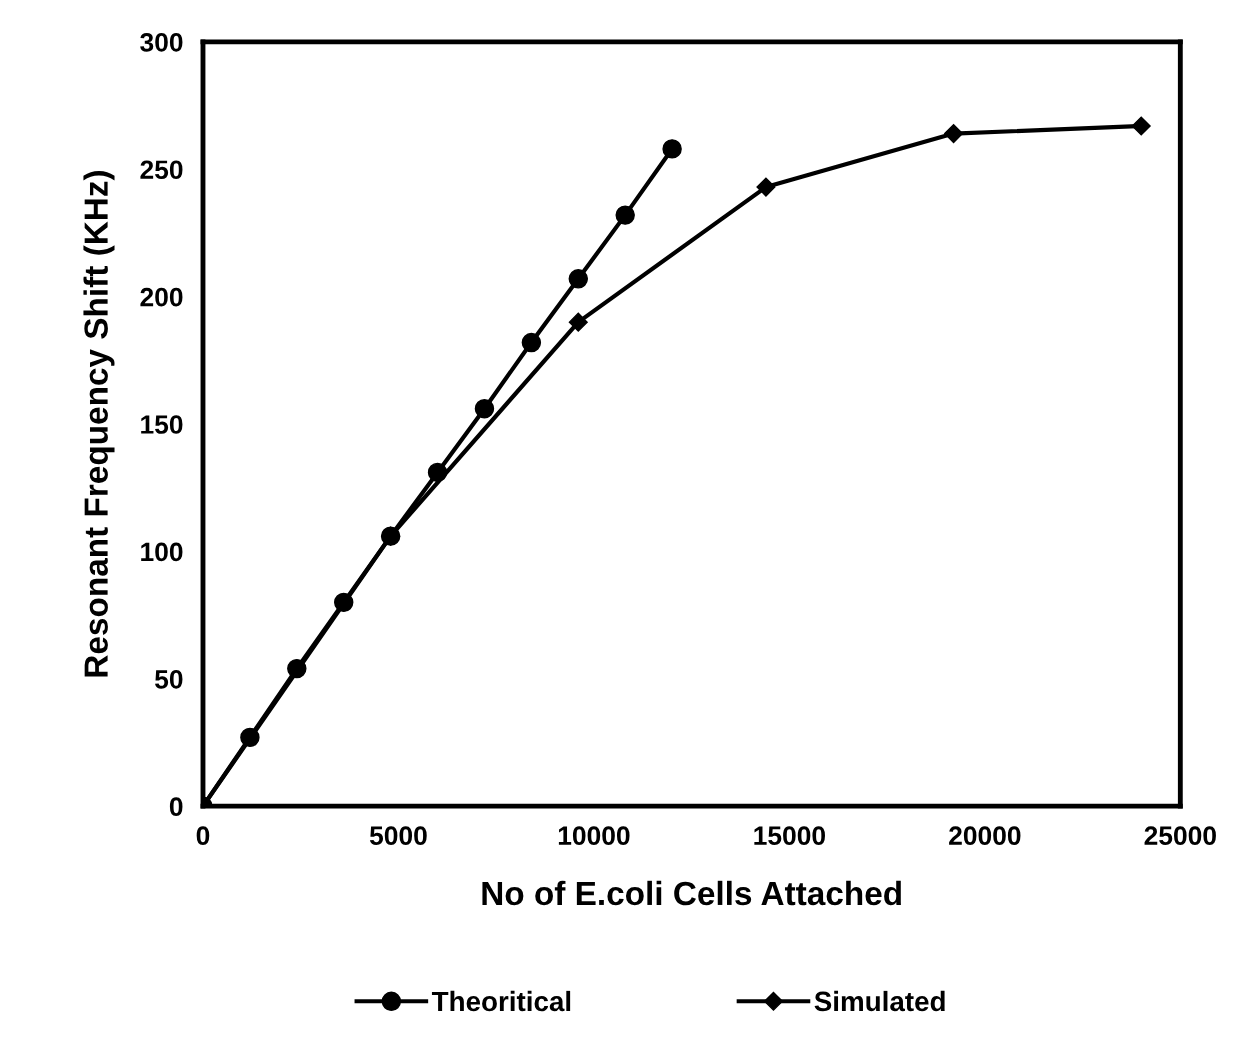  What do you see at coordinates (176, 807) in the screenshot?
I see `y-tick-label: 0` at bounding box center [176, 807].